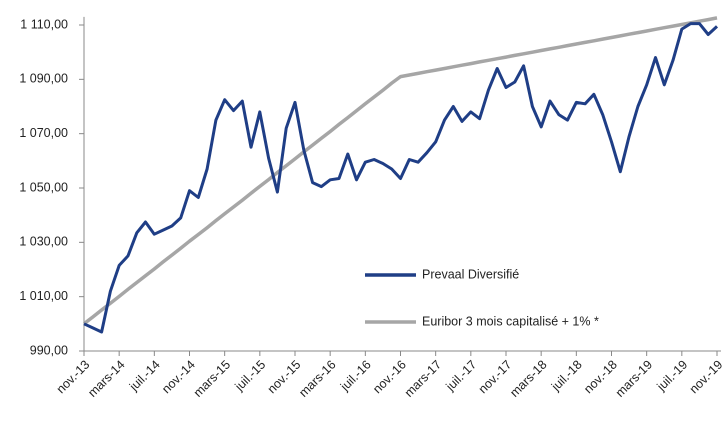 The image size is (722, 422). What do you see at coordinates (43, 187) in the screenshot?
I see `y-tick-label: 1 050,00` at bounding box center [43, 187].